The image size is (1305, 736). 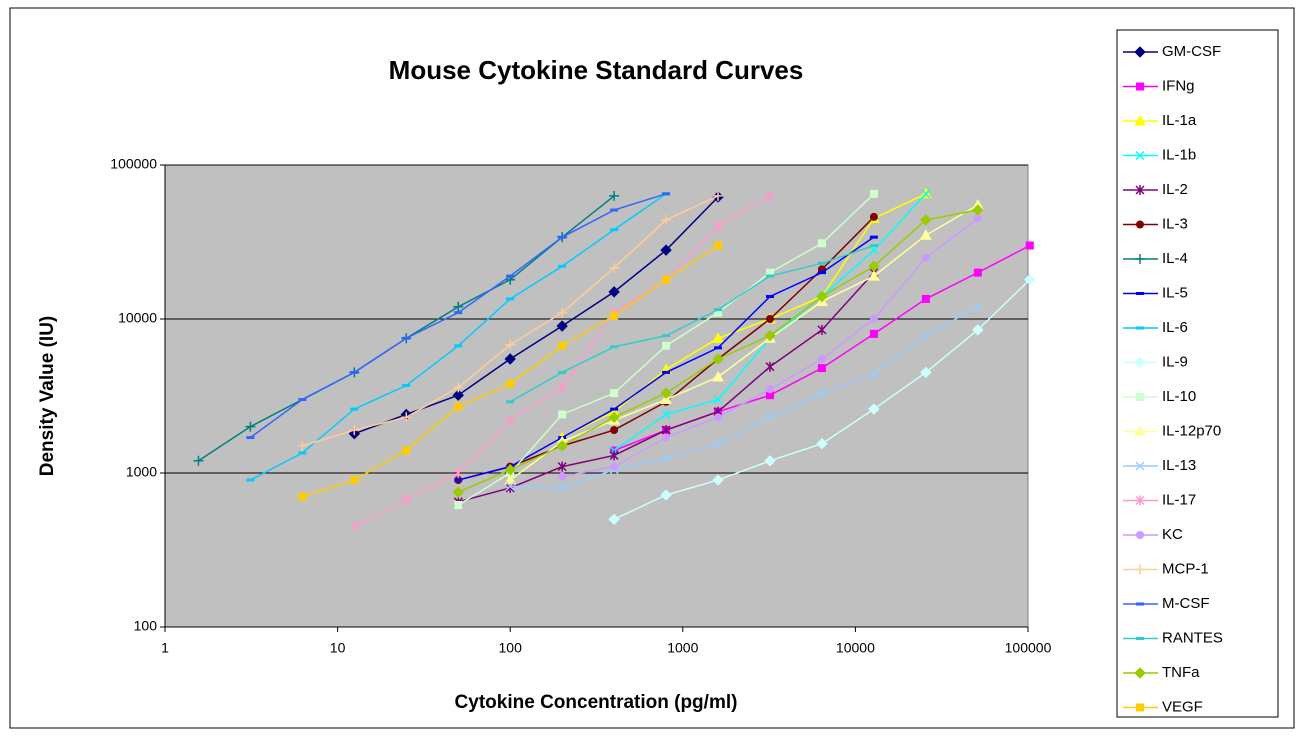 What do you see at coordinates (137, 318) in the screenshot?
I see `y-tick-label: 10000` at bounding box center [137, 318].